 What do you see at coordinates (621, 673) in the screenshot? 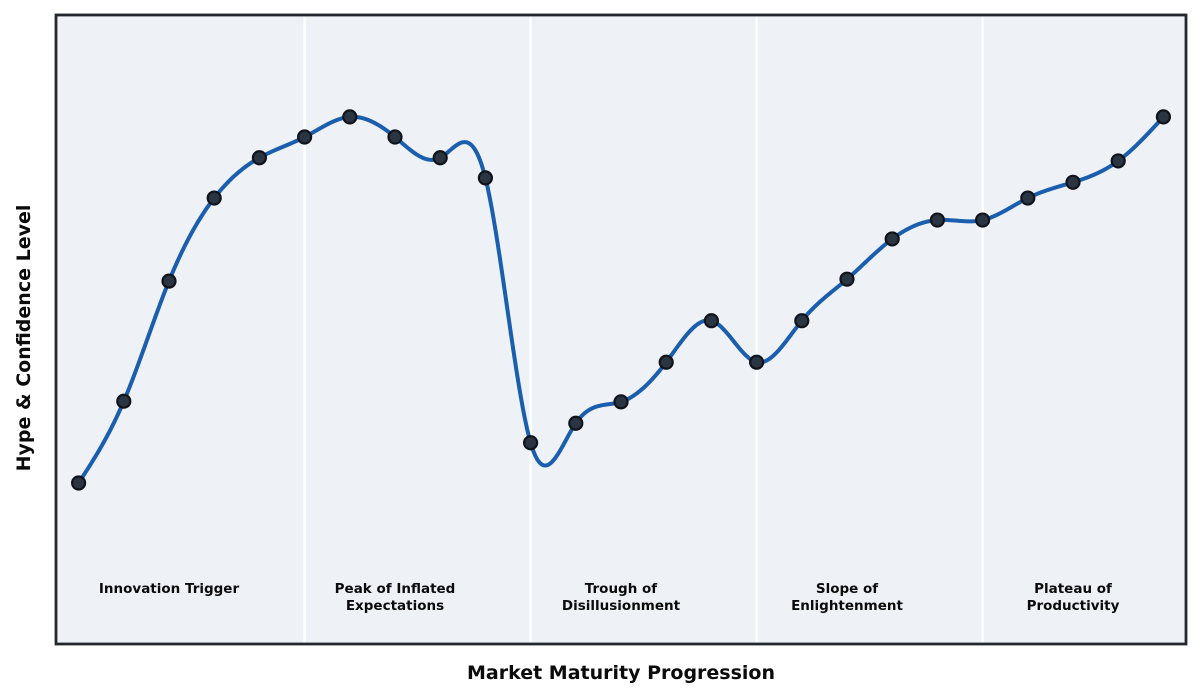
I see `x-axis-label: Market Maturity Progression` at bounding box center [621, 673].